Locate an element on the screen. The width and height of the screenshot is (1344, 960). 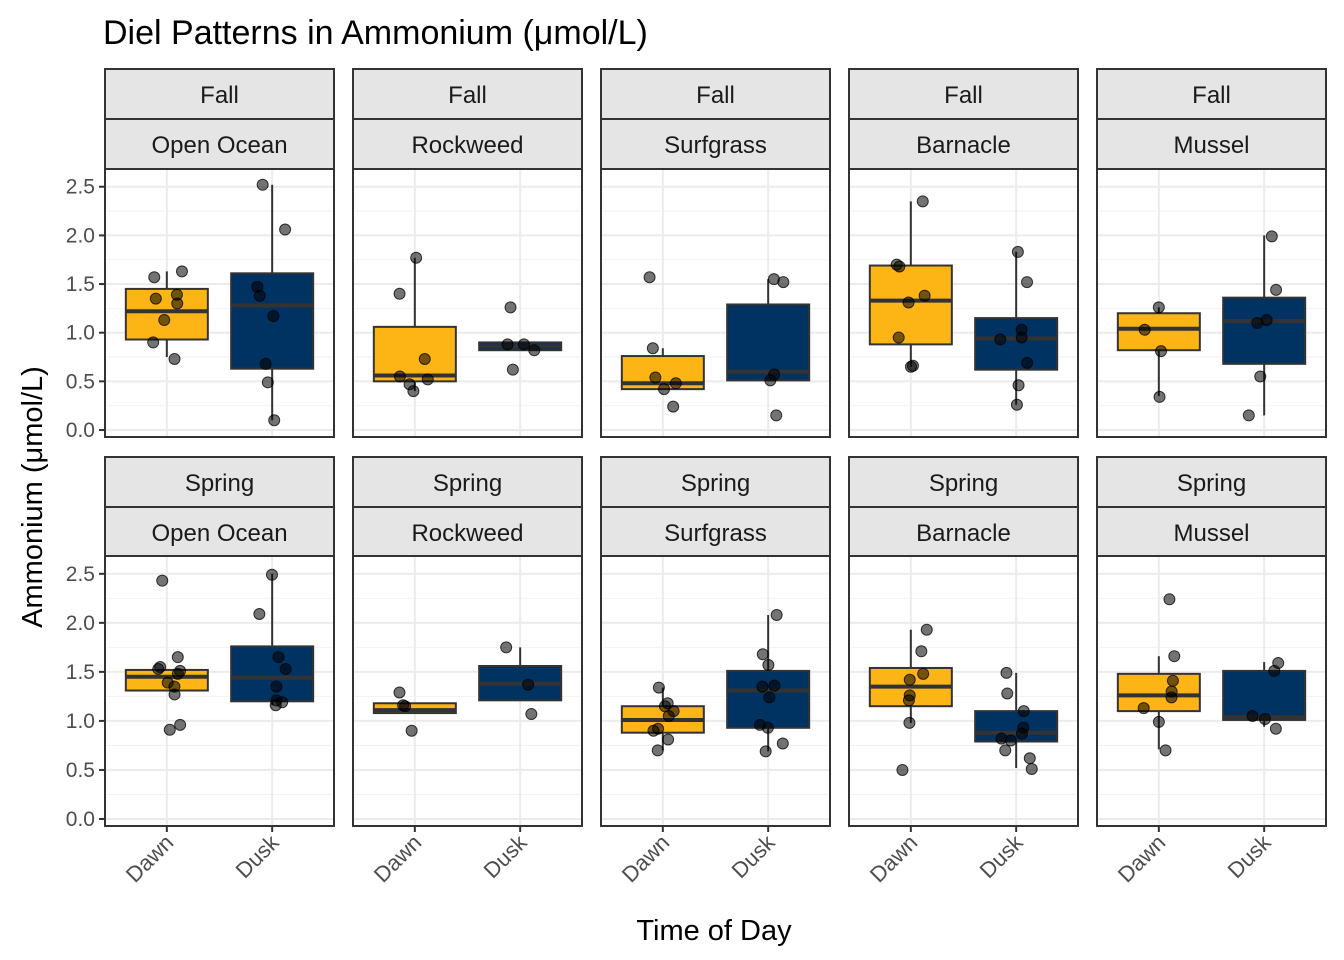
y-tick-label: 1.0 is located at coordinates (80, 333).